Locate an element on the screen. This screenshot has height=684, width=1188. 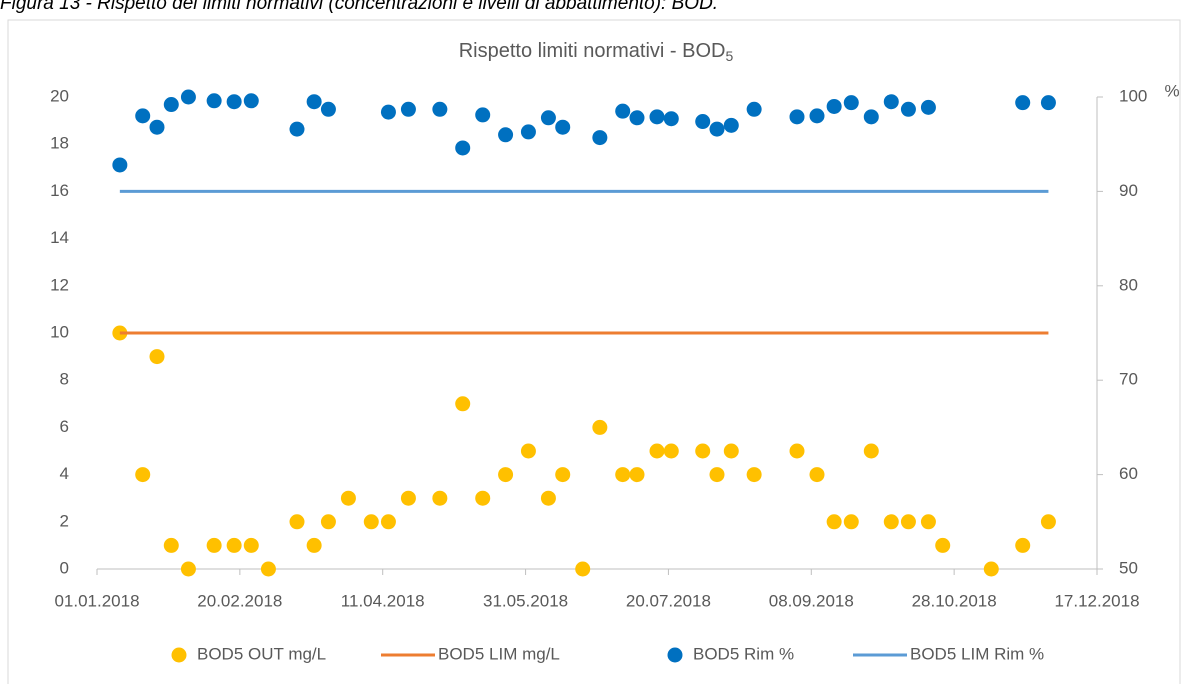
y-tick-label: 14 is located at coordinates (59, 237).